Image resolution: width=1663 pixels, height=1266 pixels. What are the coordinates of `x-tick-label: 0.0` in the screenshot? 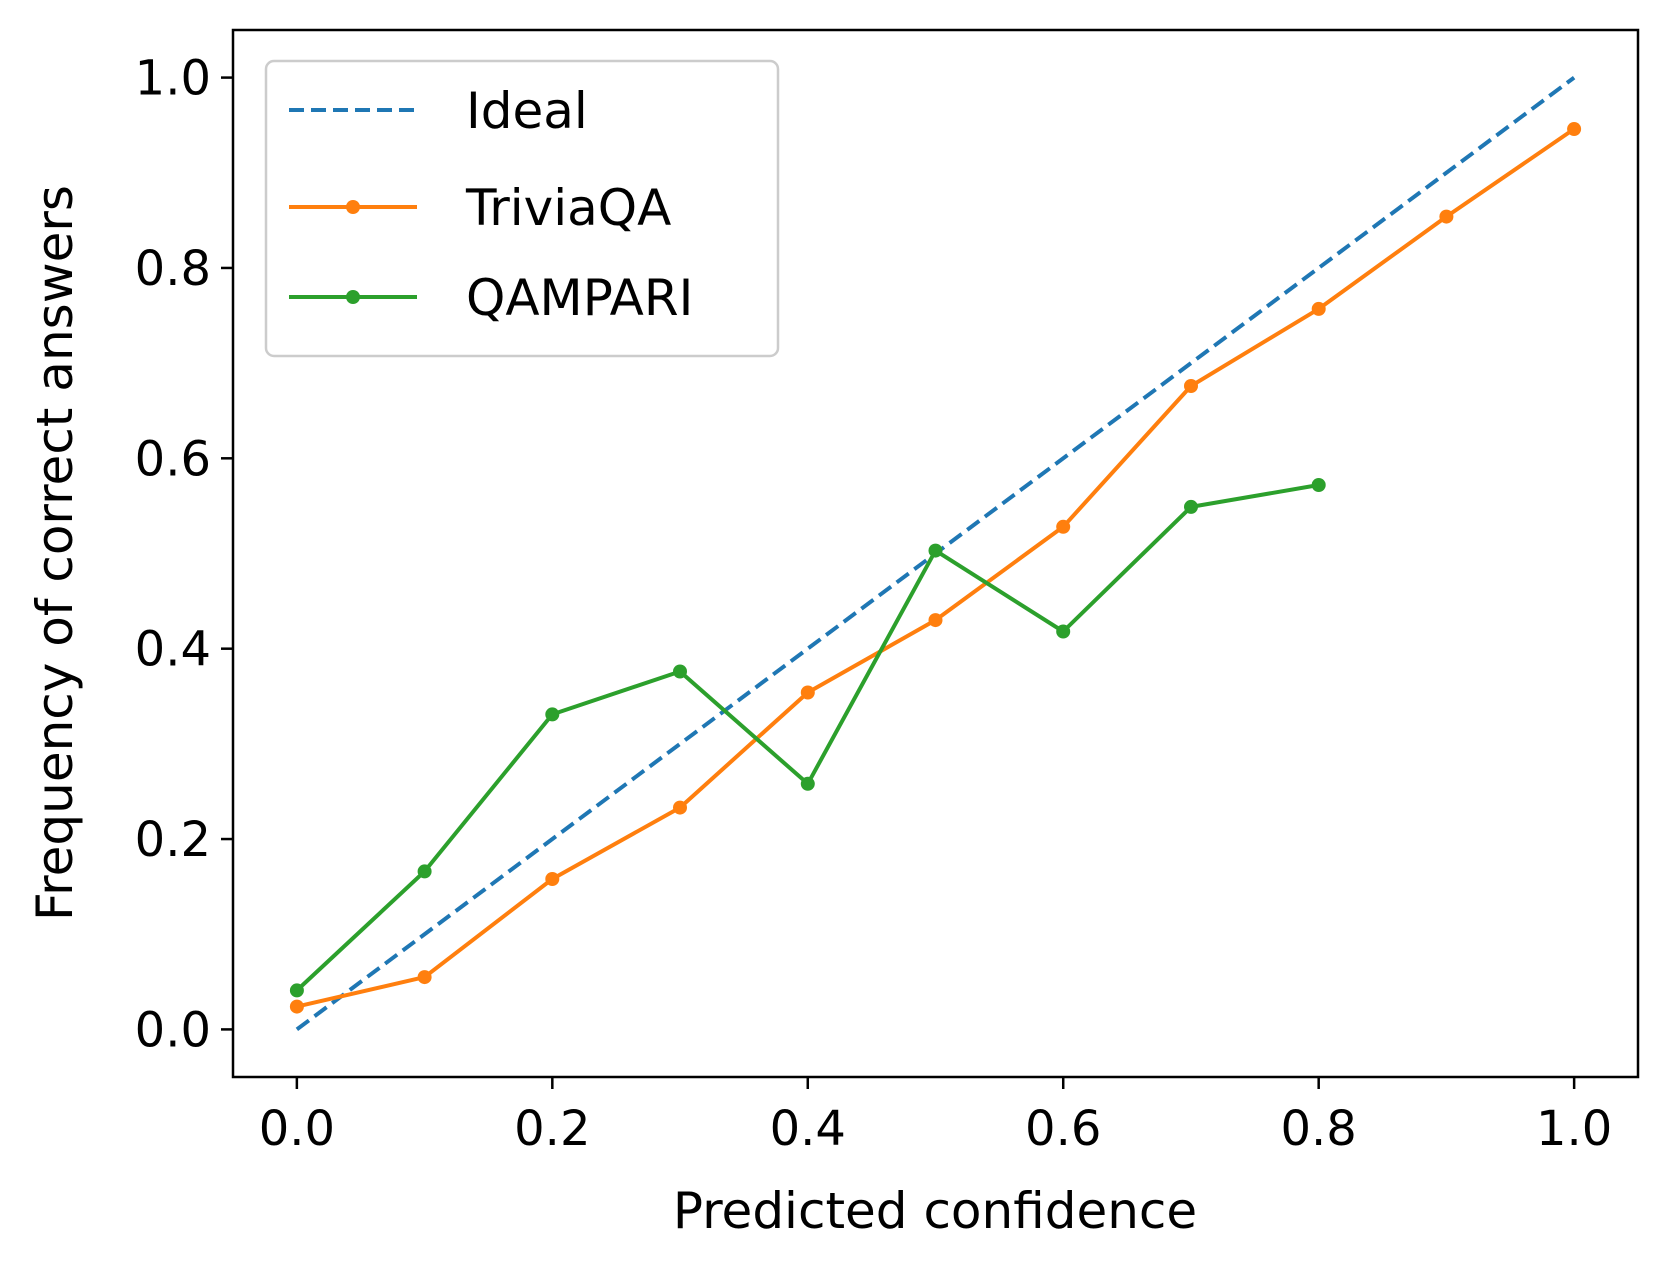 It's located at (297, 1129).